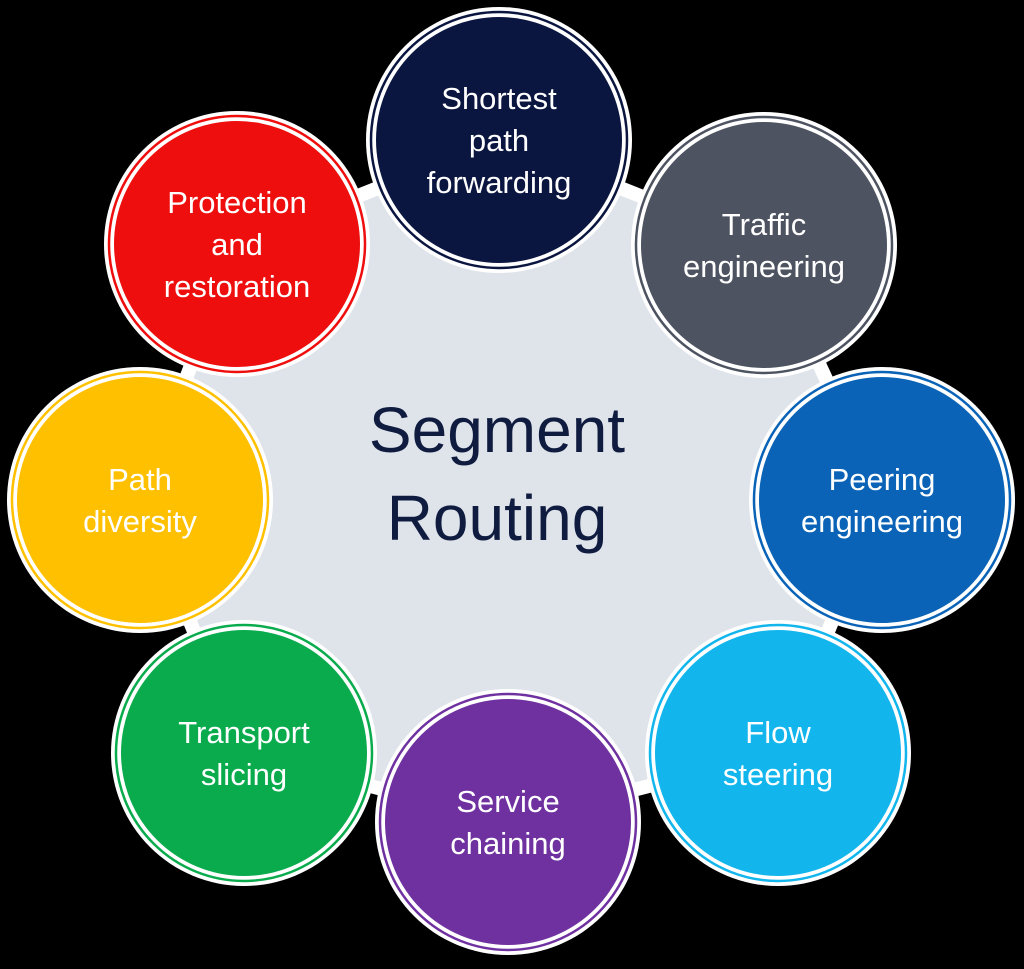 Image resolution: width=1024 pixels, height=969 pixels. Describe the element at coordinates (778, 774) in the screenshot. I see `node-label-line: steering` at that location.